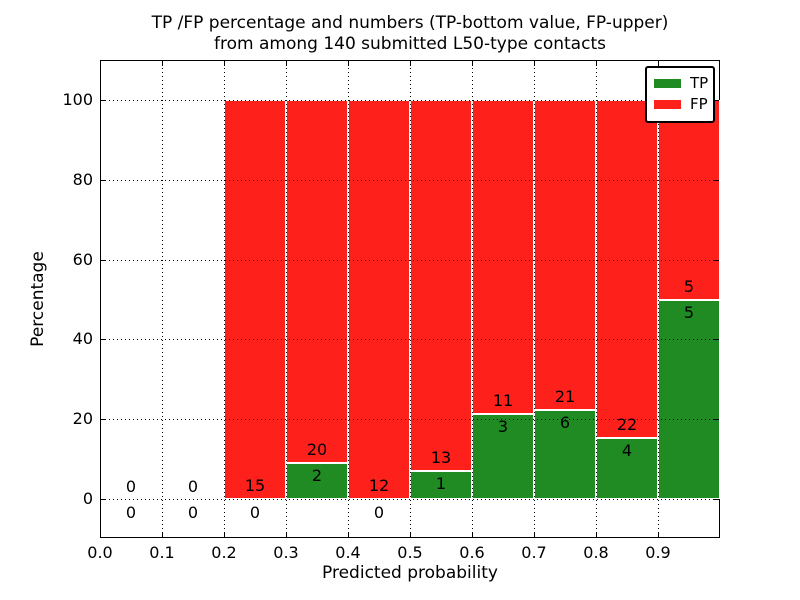  What do you see at coordinates (503, 426) in the screenshot?
I see `tp-count-label: 3` at bounding box center [503, 426].